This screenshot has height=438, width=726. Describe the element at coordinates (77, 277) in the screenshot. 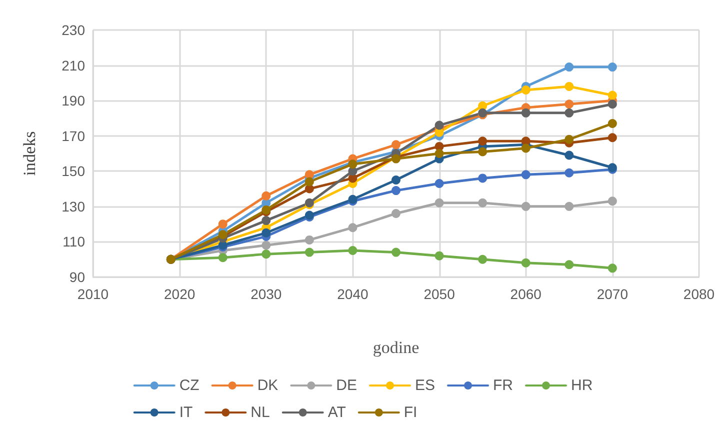

I see `y-tick-label: 90` at that location.